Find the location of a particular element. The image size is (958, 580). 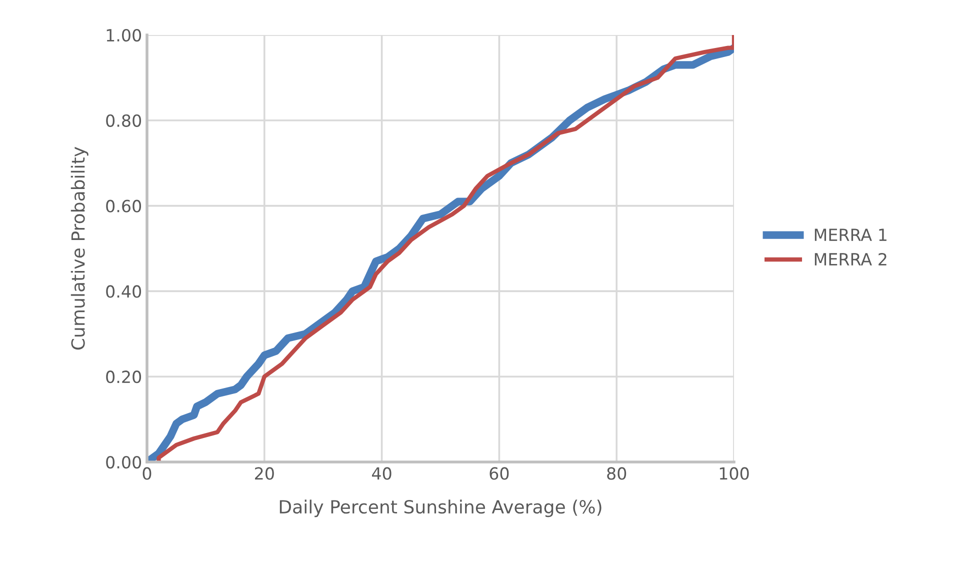

x-tick-label: 80 is located at coordinates (616, 473).